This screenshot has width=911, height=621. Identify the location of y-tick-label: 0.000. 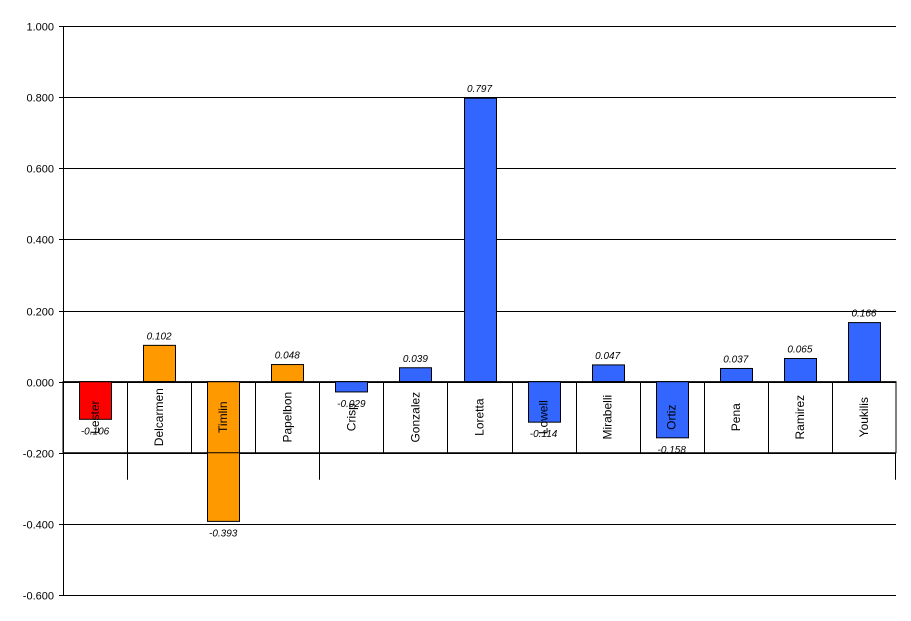
(40, 384).